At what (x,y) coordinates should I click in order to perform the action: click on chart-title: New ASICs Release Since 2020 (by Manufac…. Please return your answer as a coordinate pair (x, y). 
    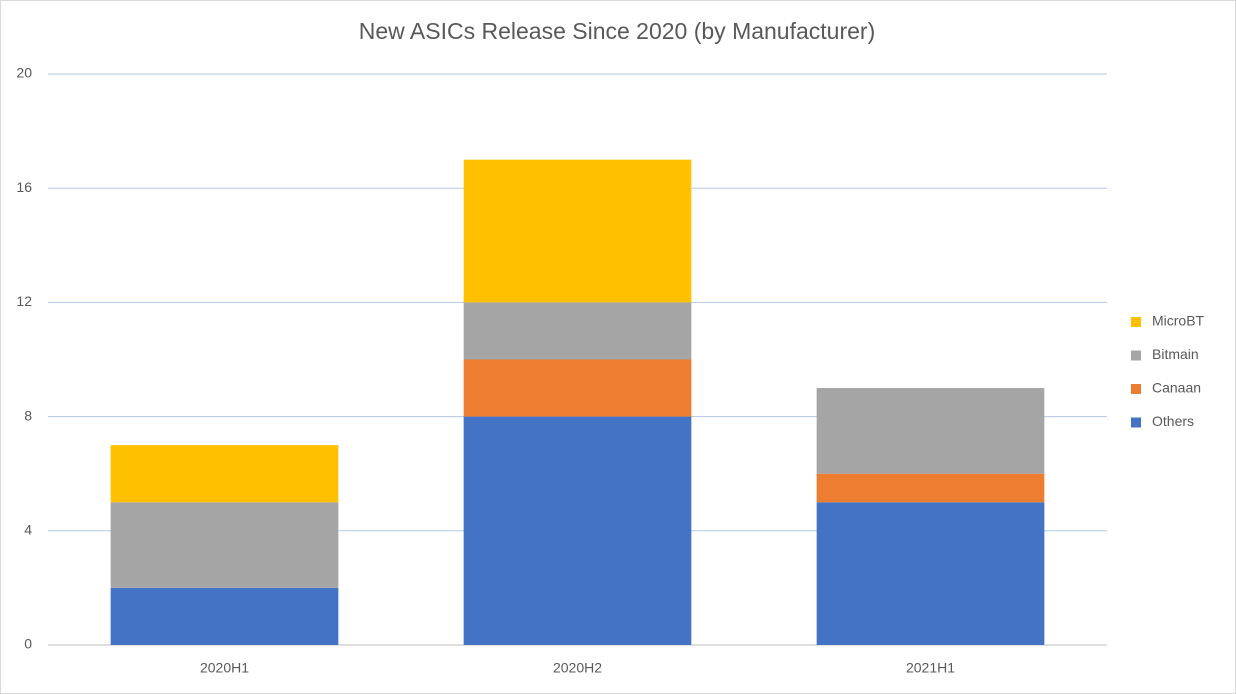
    Looking at the image, I should click on (617, 31).